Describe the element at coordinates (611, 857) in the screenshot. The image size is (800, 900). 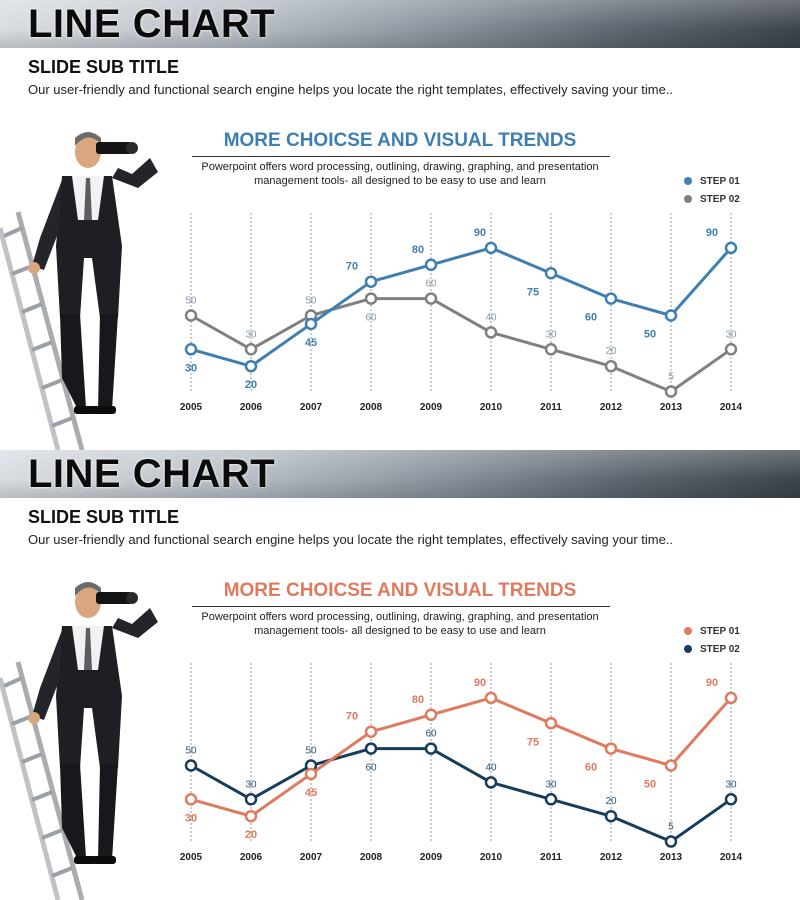
I see `x-tick-label: 2012` at that location.